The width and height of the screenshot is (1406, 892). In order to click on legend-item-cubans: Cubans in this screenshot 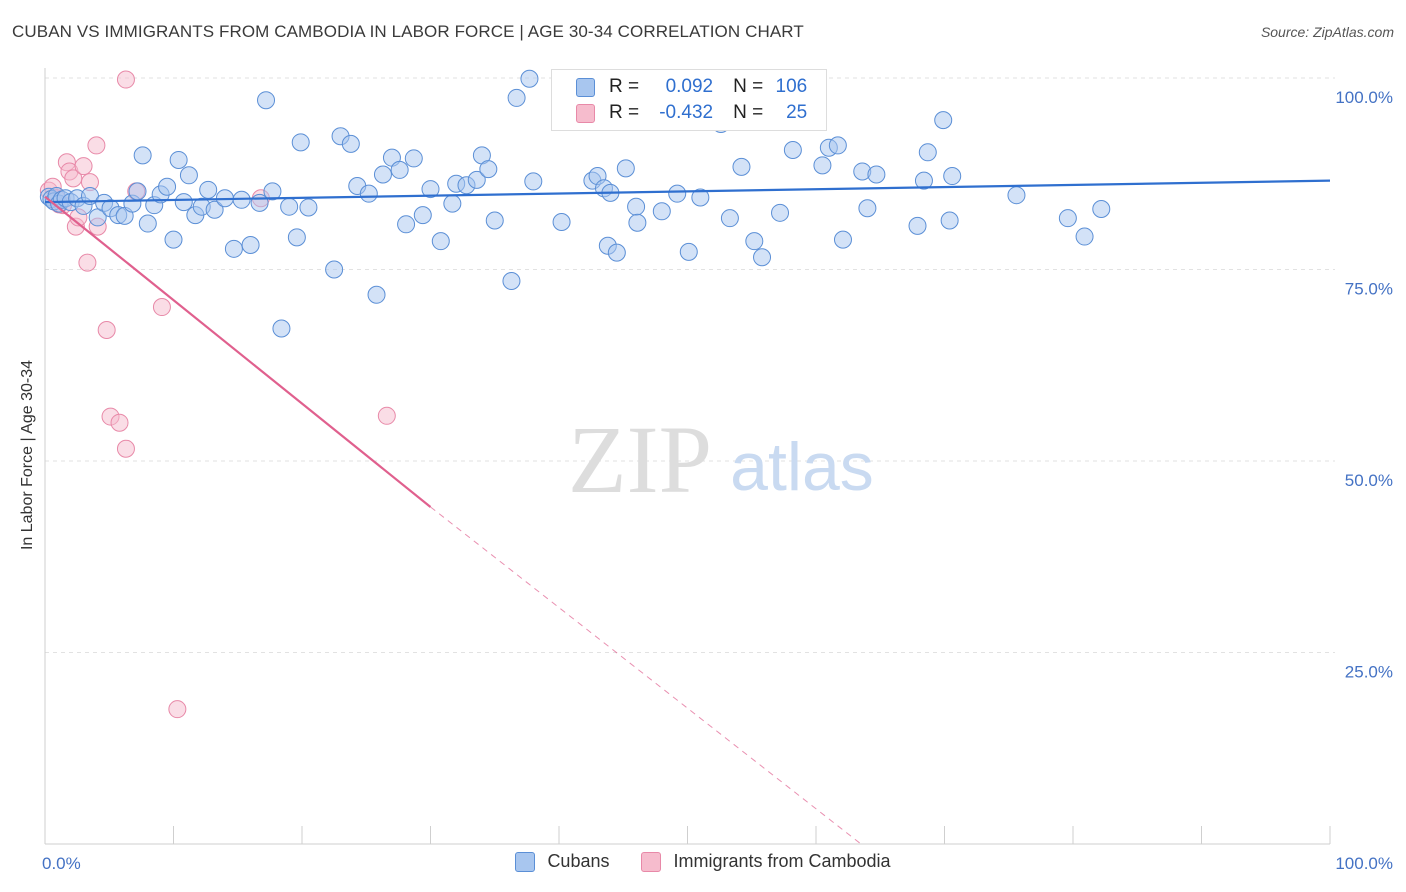, I will do `click(562, 861)`.